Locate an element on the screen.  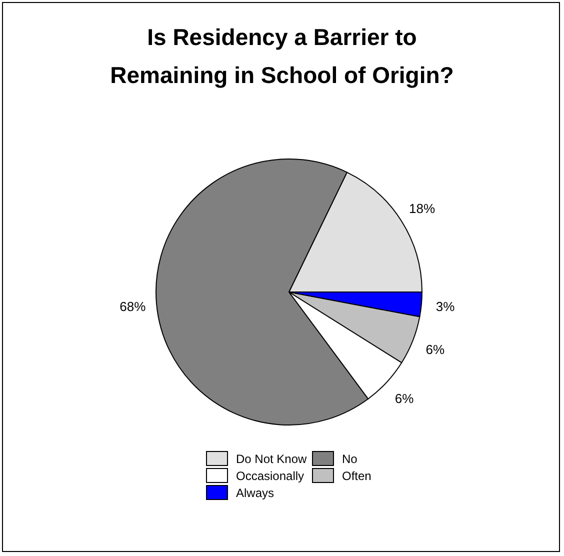
data-label: 18% is located at coordinates (422, 208).